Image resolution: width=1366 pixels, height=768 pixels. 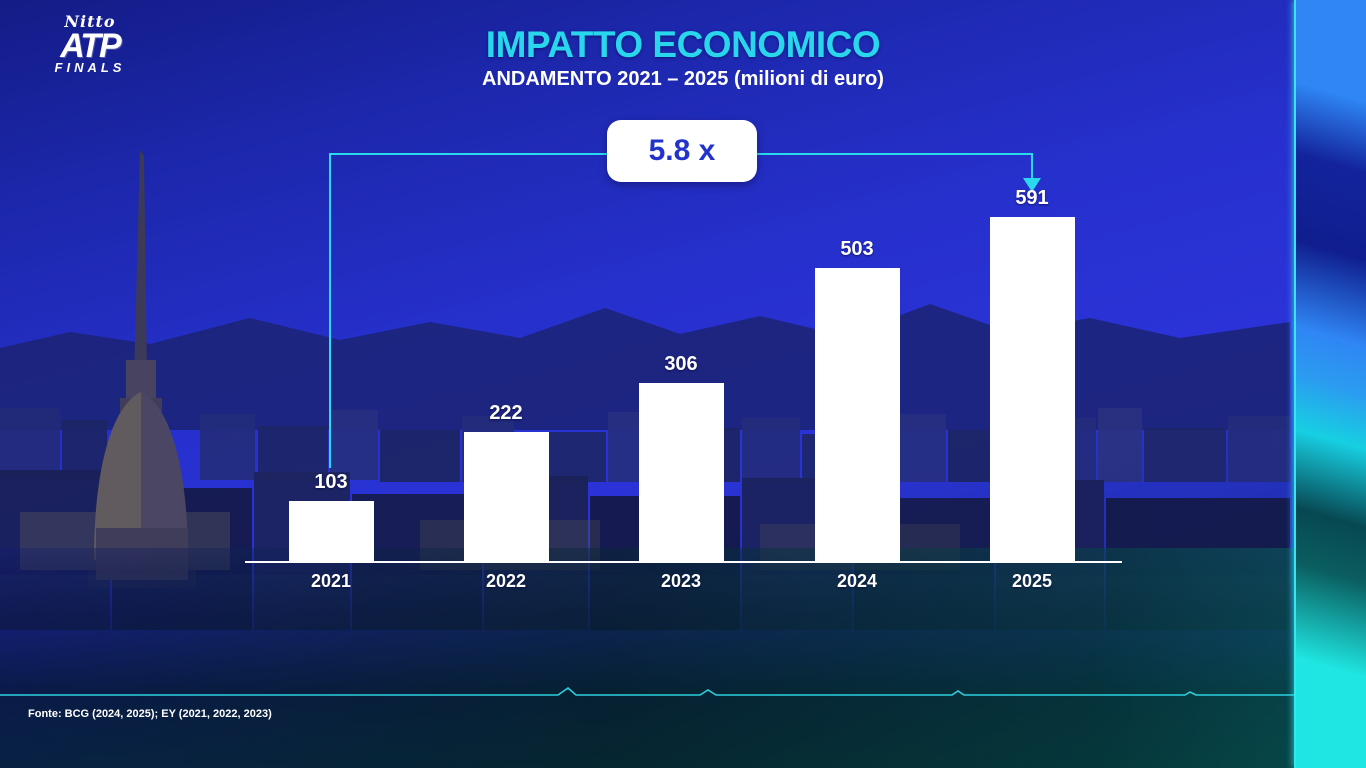 What do you see at coordinates (1032, 389) in the screenshot?
I see `bar-2025` at bounding box center [1032, 389].